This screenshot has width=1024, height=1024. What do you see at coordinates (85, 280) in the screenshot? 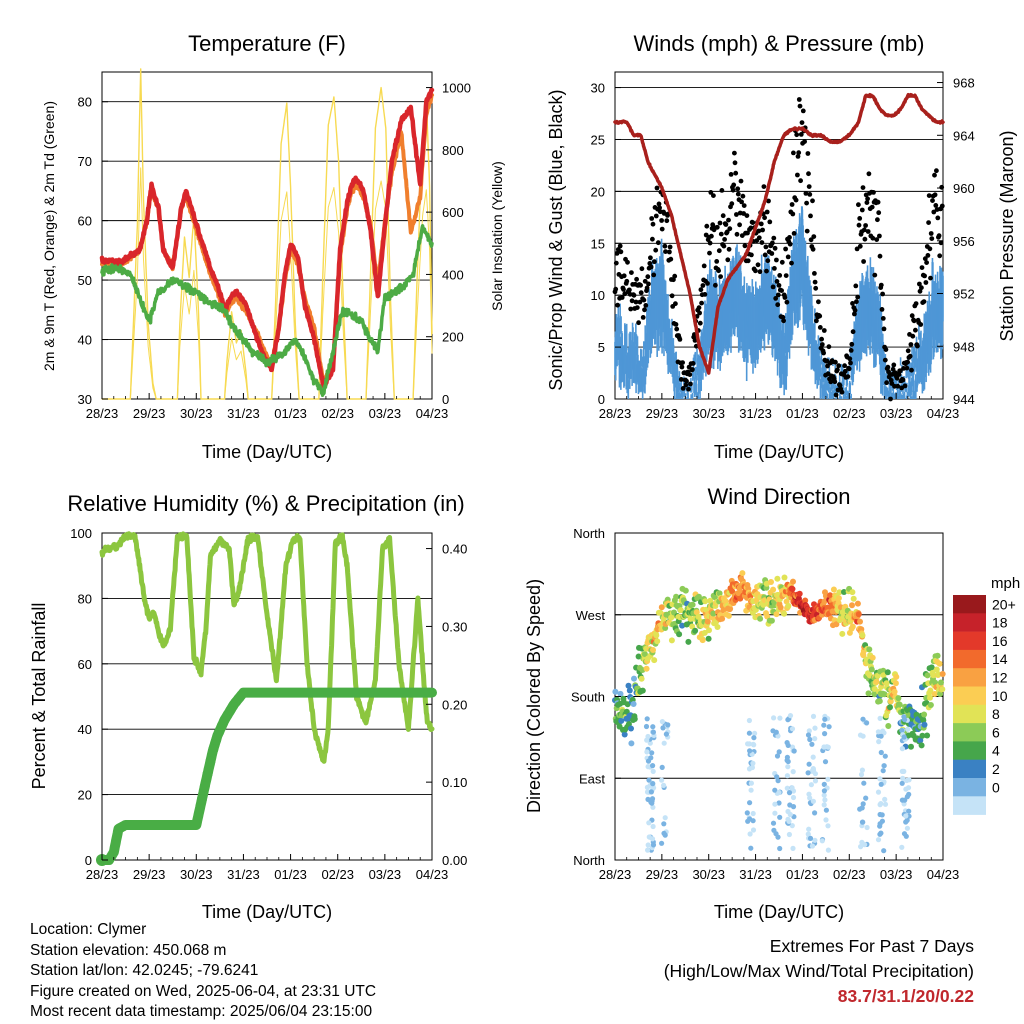
I see `left-tick-label: 50` at bounding box center [85, 280].